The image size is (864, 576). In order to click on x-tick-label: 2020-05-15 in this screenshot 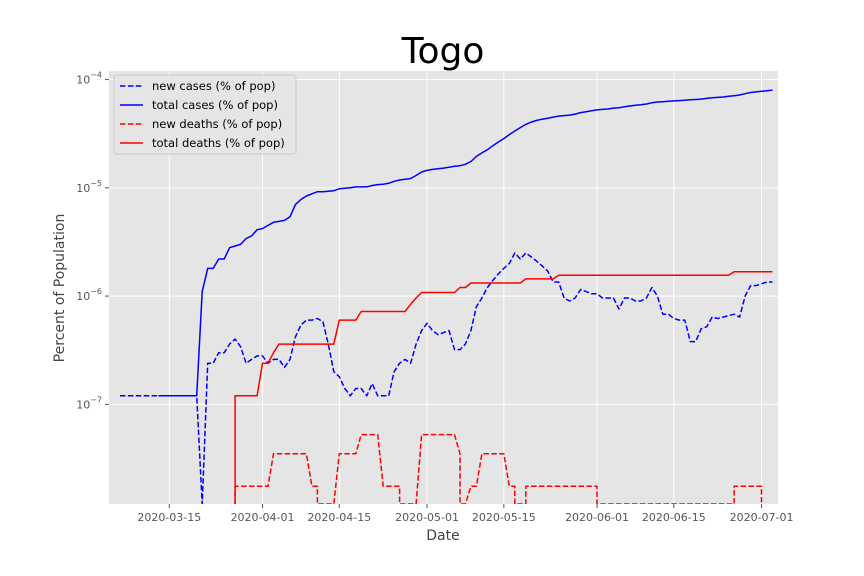, I will do `click(504, 517)`.